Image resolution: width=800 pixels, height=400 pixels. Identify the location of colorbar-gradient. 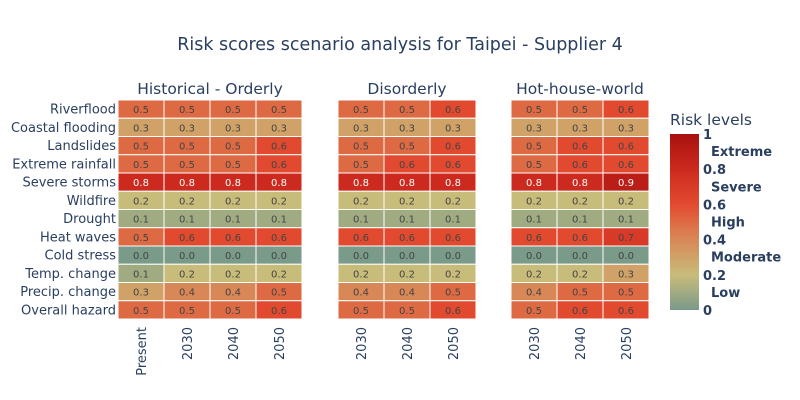
(684, 222).